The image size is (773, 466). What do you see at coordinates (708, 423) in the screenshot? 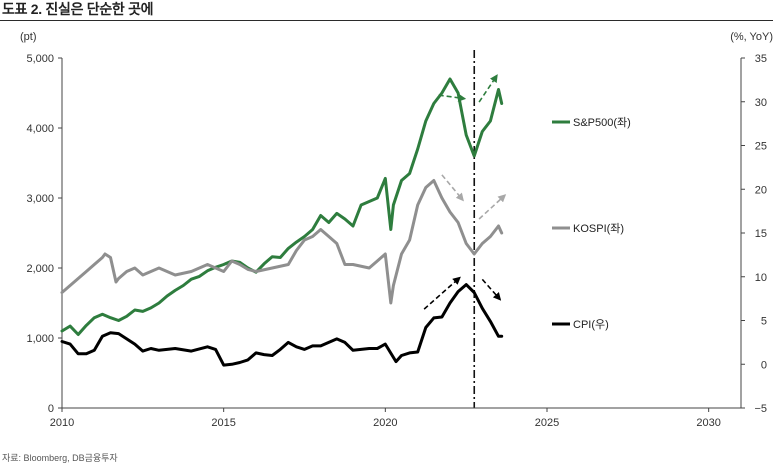
I see `x-tick-label: 2030` at bounding box center [708, 423].